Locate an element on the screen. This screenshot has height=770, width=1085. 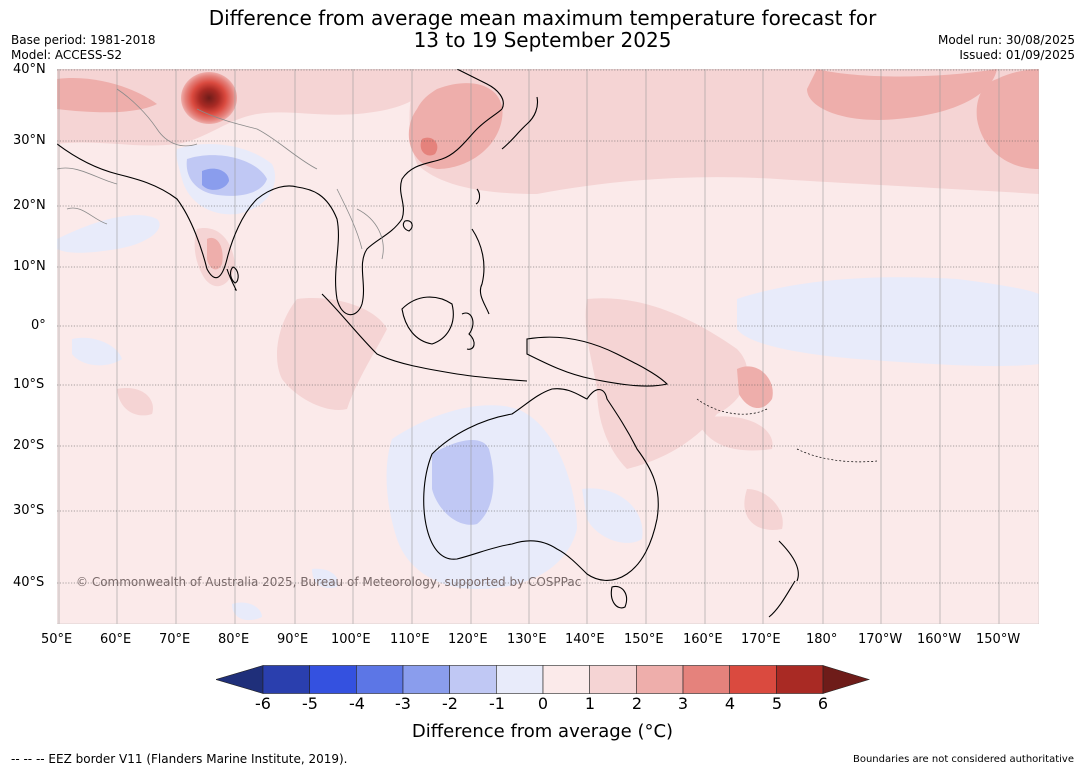
lat-label: 40°N is located at coordinates (29, 69).